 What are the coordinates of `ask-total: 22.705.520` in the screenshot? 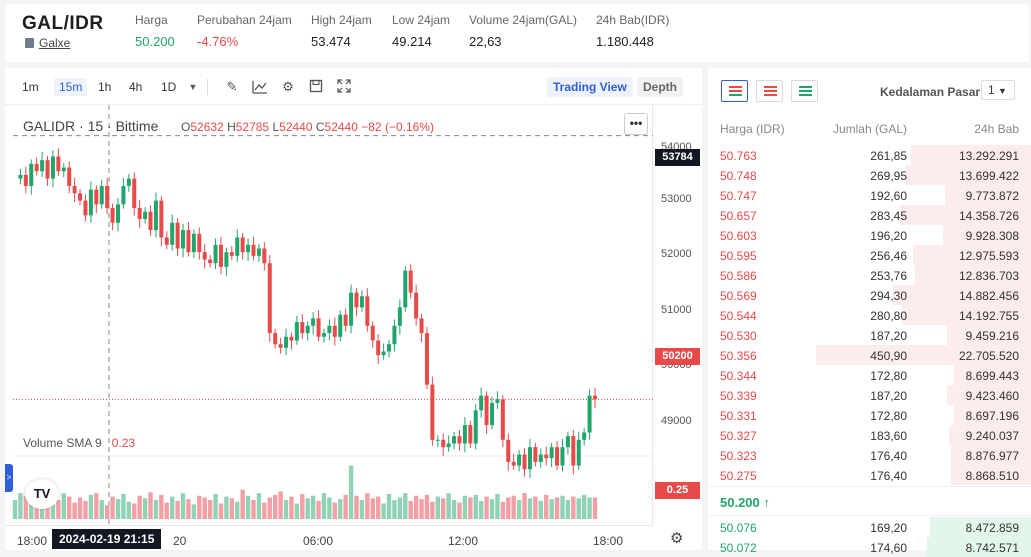 It's located at (988, 356).